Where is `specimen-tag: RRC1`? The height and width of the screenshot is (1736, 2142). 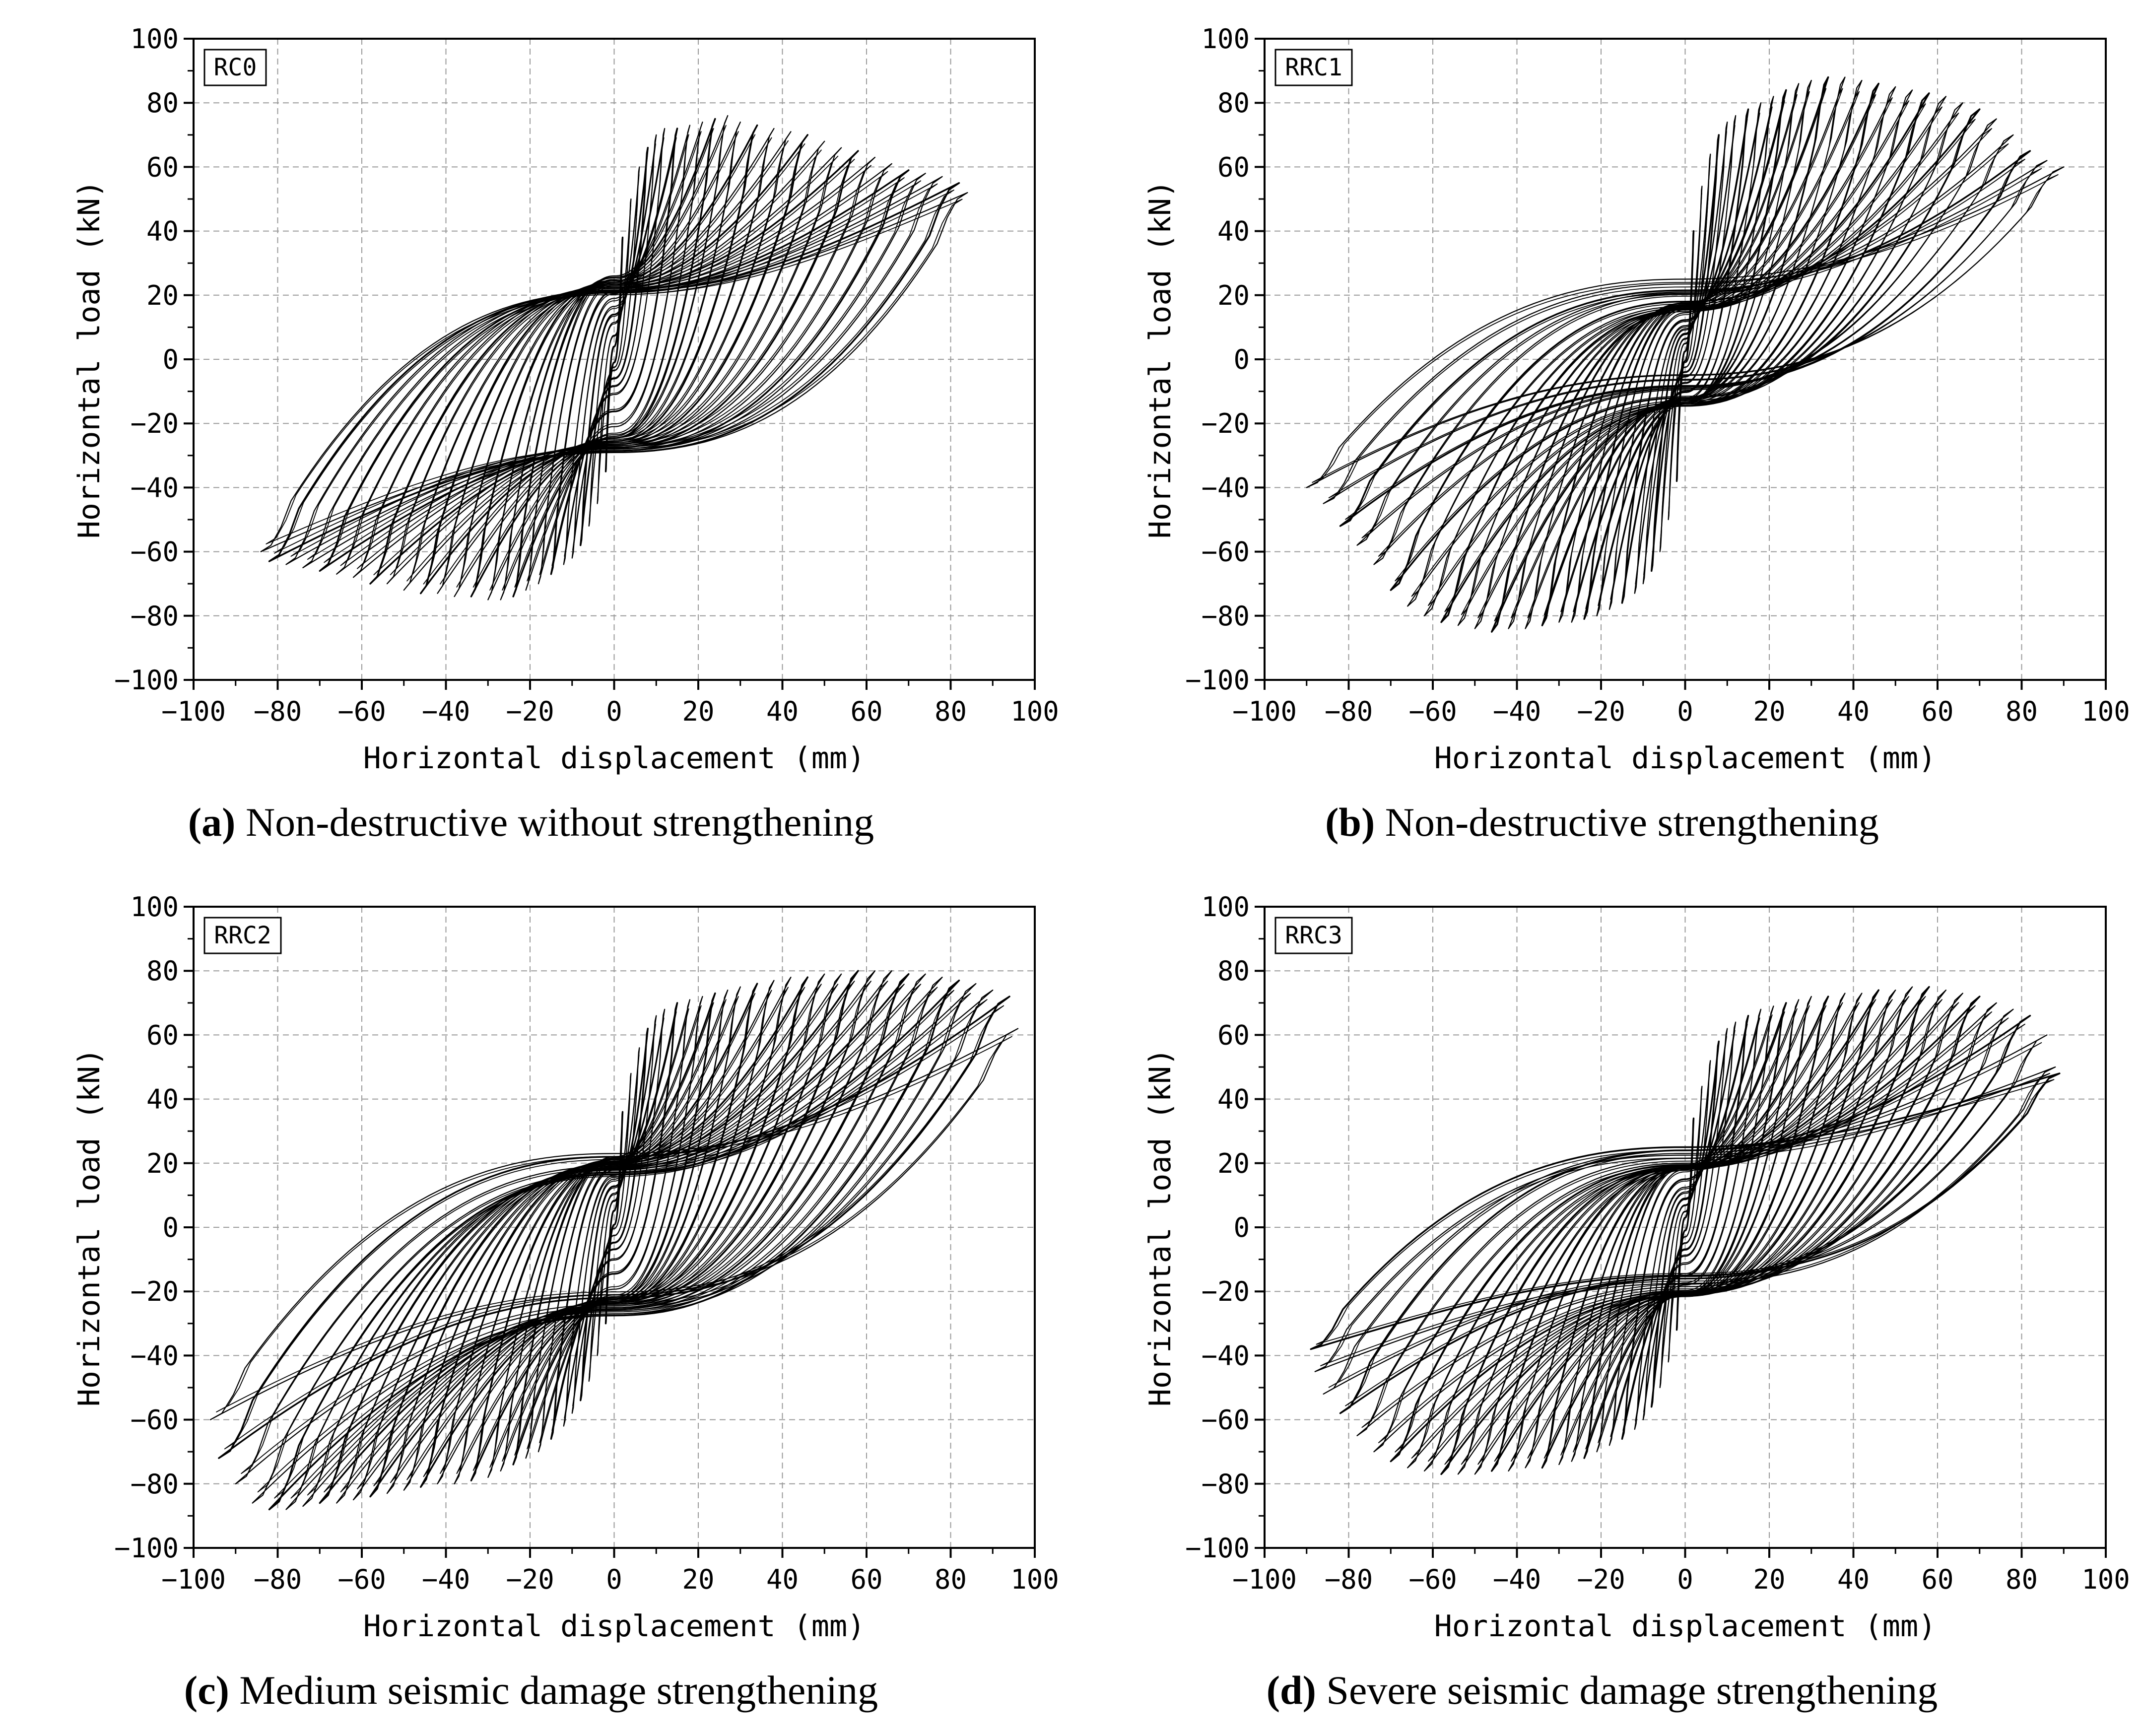 specimen-tag: RRC1 is located at coordinates (1313, 67).